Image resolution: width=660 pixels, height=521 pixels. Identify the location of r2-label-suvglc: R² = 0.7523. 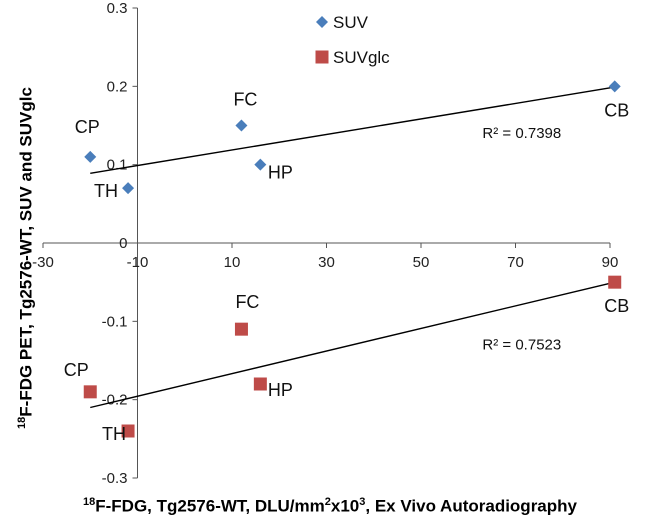
(521, 345).